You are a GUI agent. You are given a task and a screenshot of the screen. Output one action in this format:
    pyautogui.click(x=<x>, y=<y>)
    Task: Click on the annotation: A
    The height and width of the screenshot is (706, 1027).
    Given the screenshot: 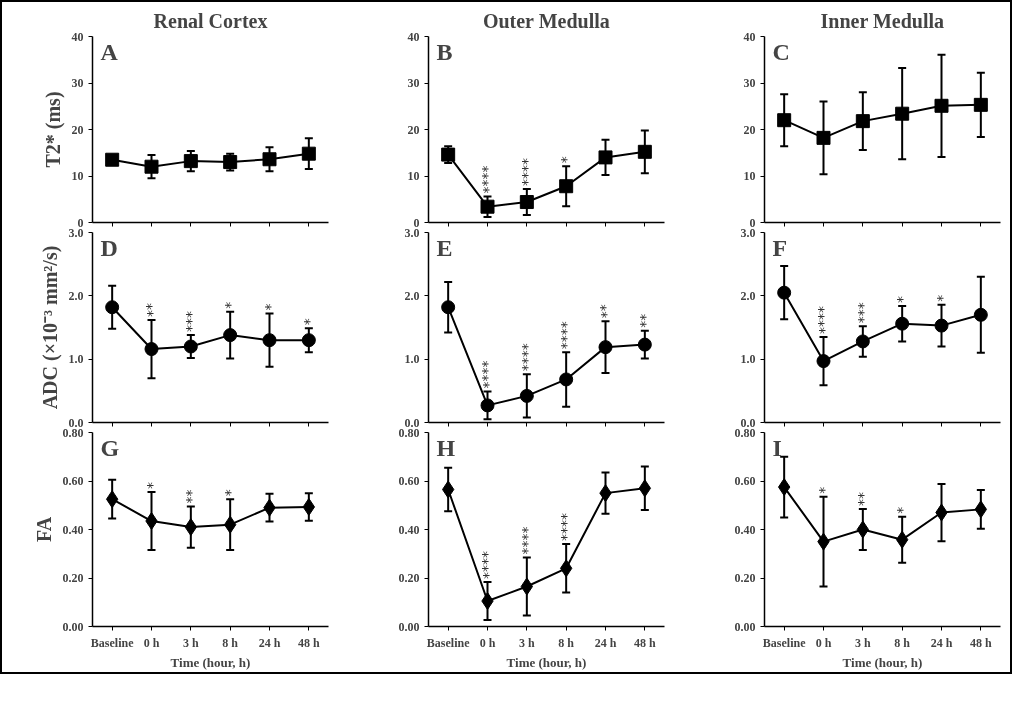 What is the action you would take?
    pyautogui.click(x=109, y=51)
    